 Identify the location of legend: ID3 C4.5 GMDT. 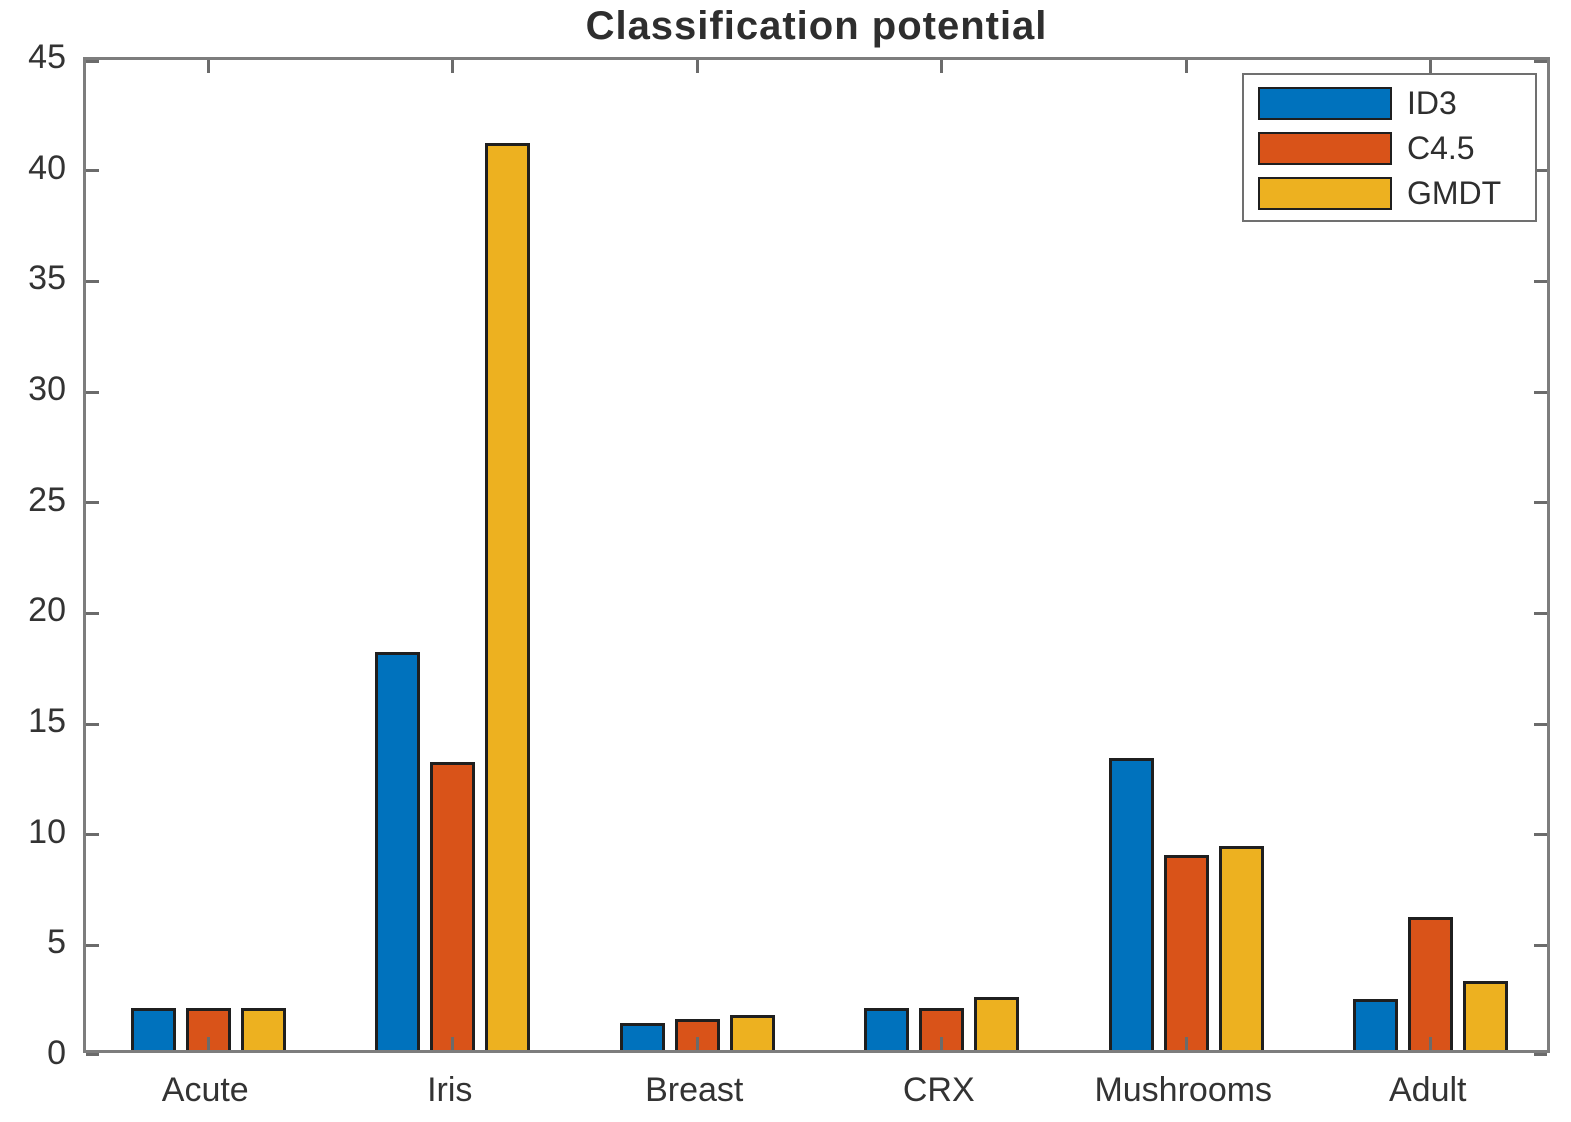
(1389, 147).